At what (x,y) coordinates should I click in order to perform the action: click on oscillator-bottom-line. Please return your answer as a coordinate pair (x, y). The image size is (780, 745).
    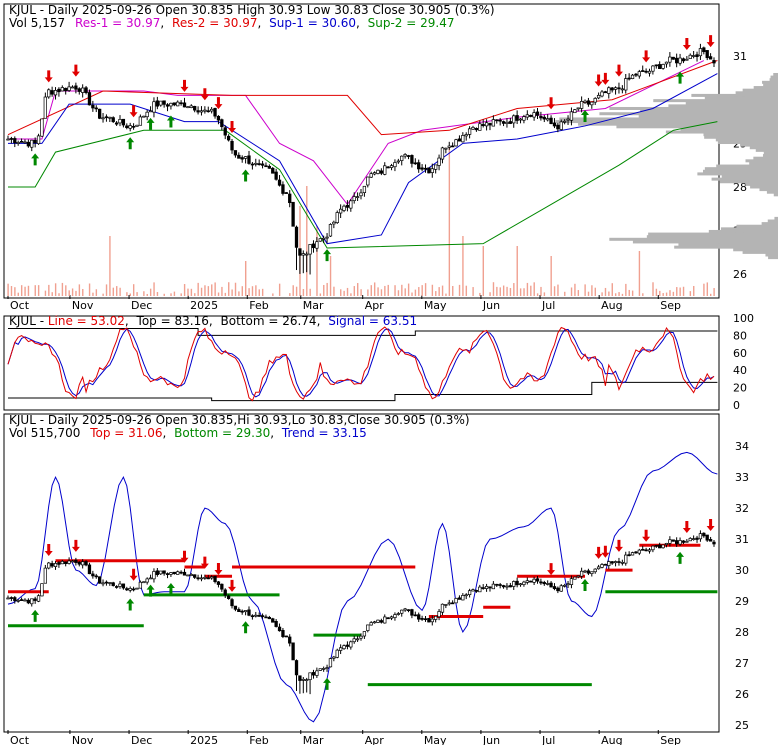
    Looking at the image, I should click on (363, 391).